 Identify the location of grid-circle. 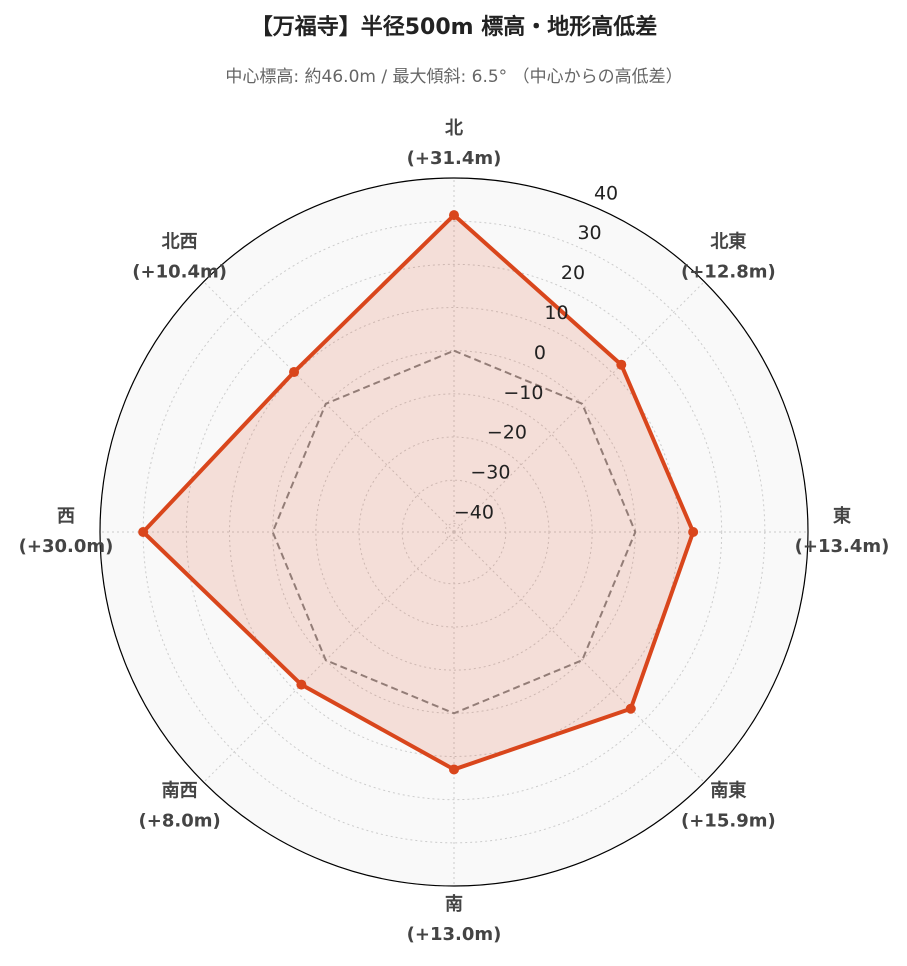
(454, 532).